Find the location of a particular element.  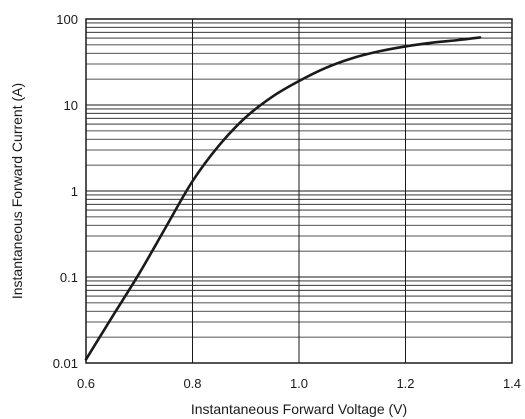

y-tick-label: 0.1 is located at coordinates (69, 277).